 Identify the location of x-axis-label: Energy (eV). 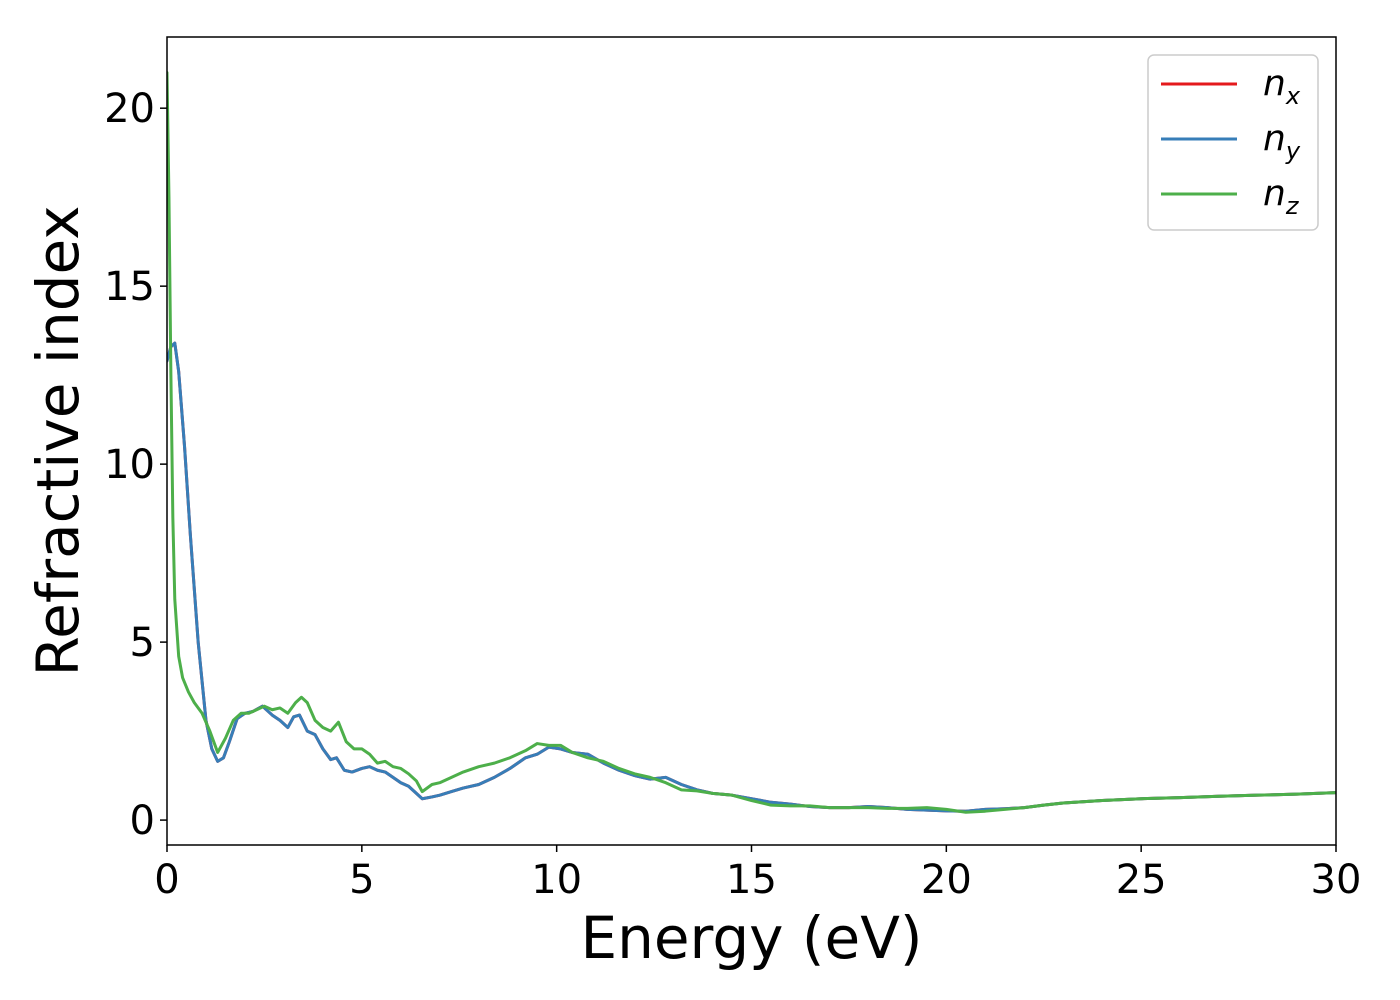
(751, 938).